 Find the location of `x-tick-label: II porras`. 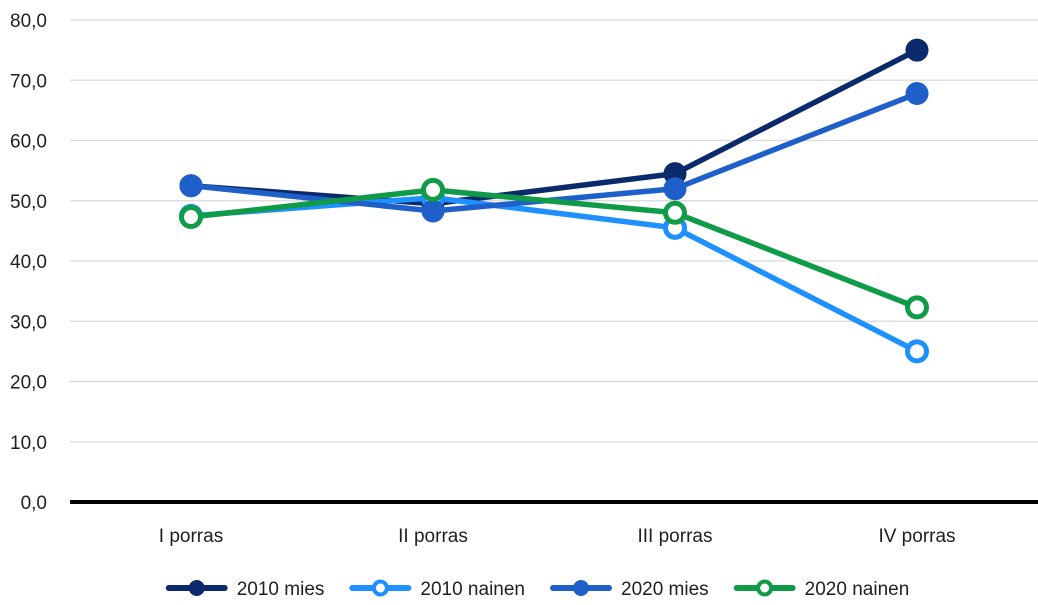

x-tick-label: II porras is located at coordinates (433, 536).